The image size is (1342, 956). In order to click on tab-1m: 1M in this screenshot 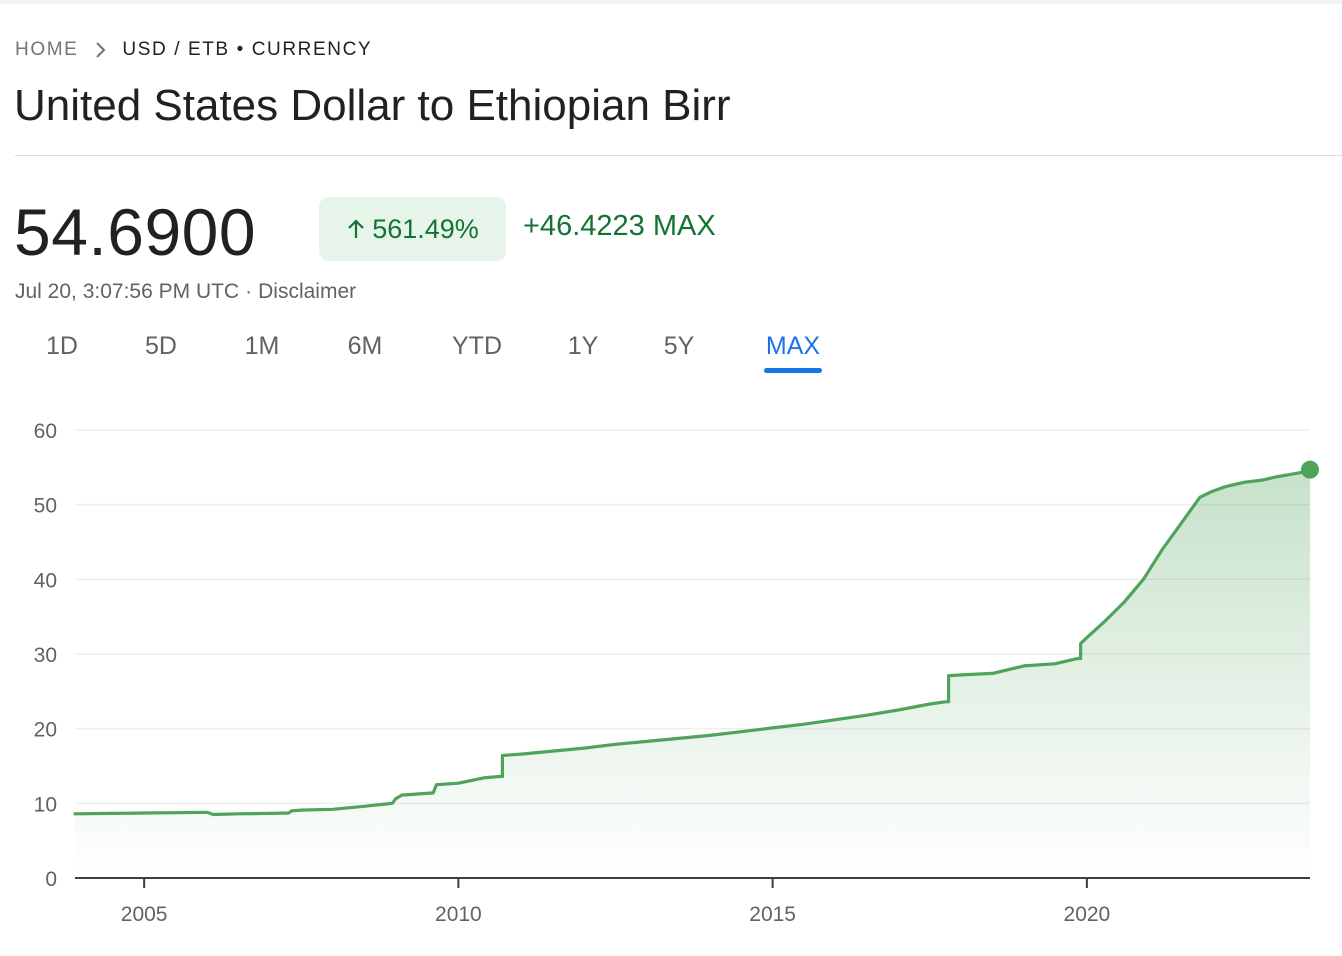, I will do `click(262, 346)`.